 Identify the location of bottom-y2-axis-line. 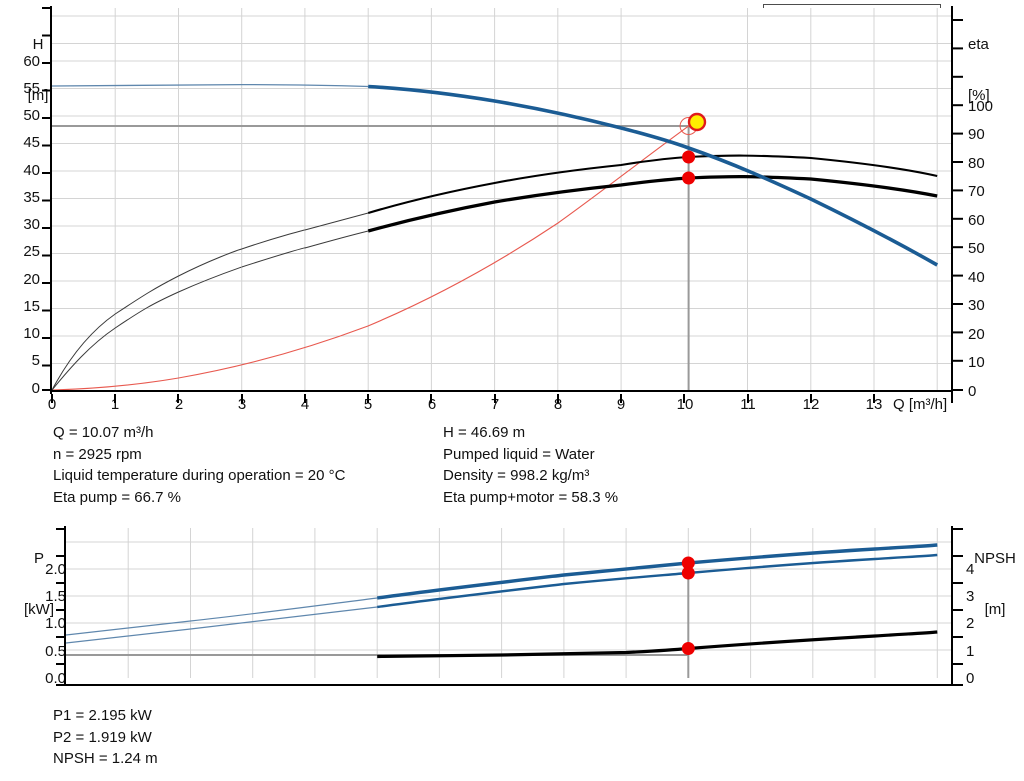
(952, 606).